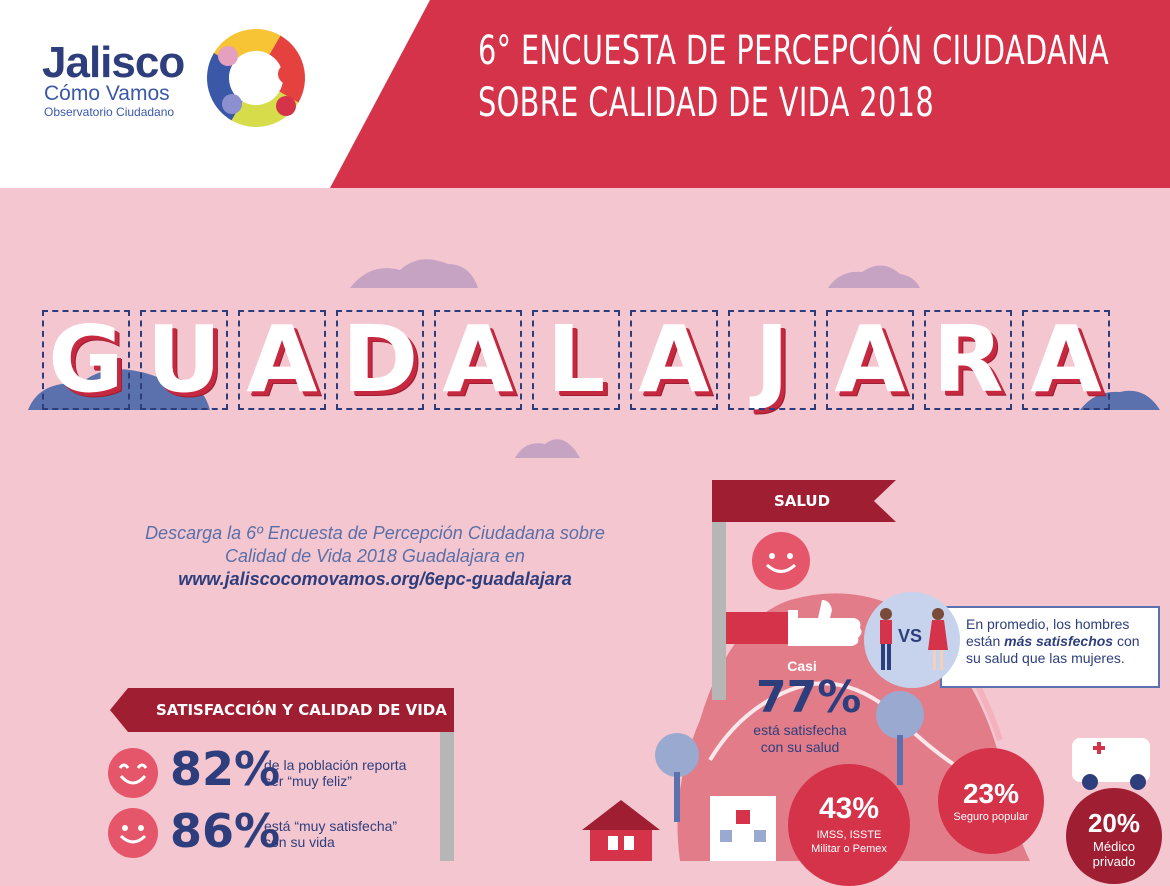 This screenshot has width=1170, height=886. What do you see at coordinates (772, 360) in the screenshot?
I see `city-letter: J` at bounding box center [772, 360].